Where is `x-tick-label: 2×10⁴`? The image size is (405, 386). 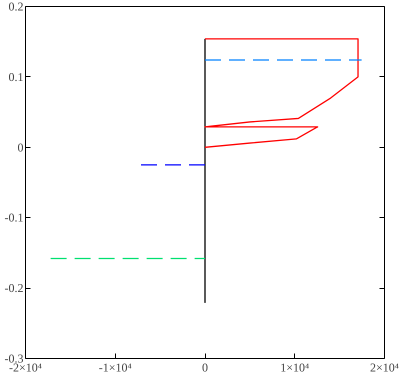
x-tick-label: 2×10⁴ is located at coordinates (384, 367).